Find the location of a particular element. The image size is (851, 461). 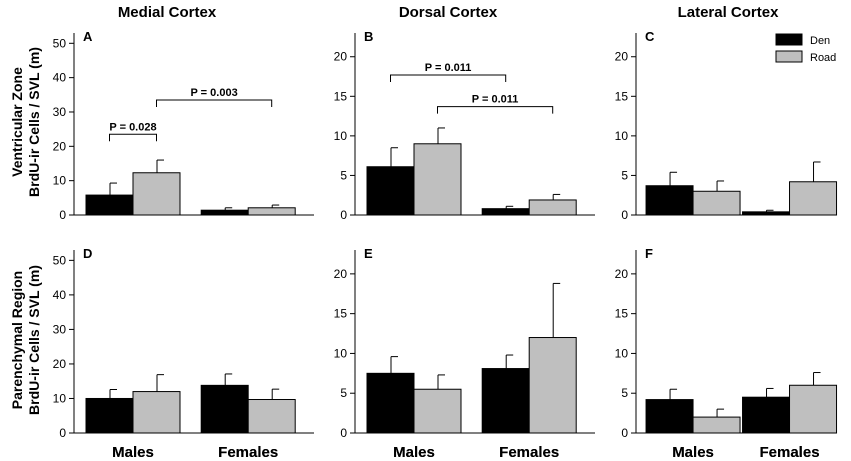

legend-swatch-den is located at coordinates (789, 39).